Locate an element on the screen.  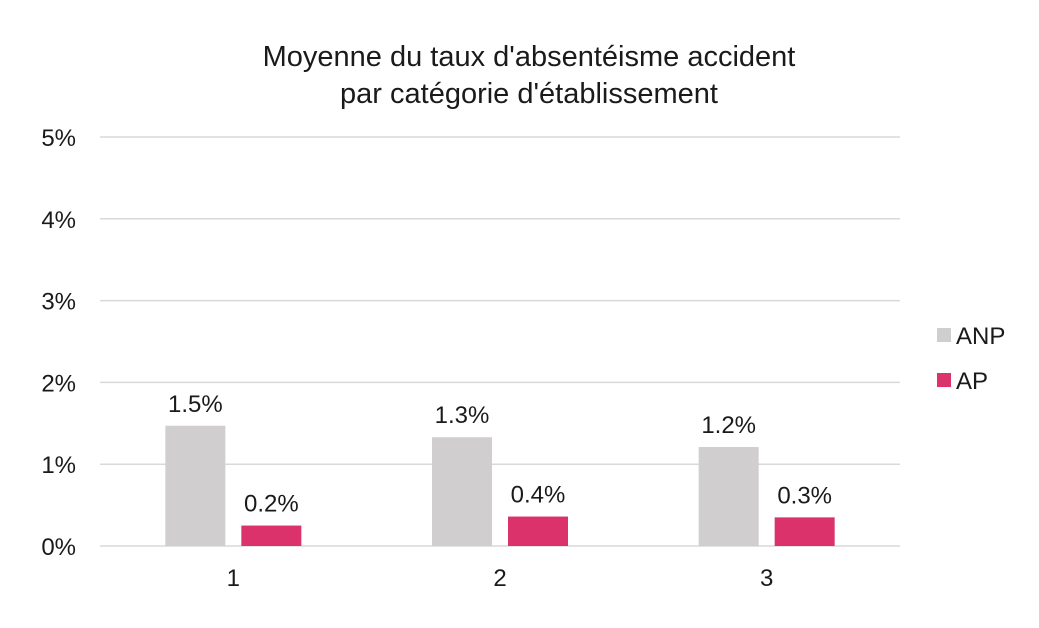
chart-title-line-1: Moyenne du taux d'absentéisme accident is located at coordinates (529, 57).